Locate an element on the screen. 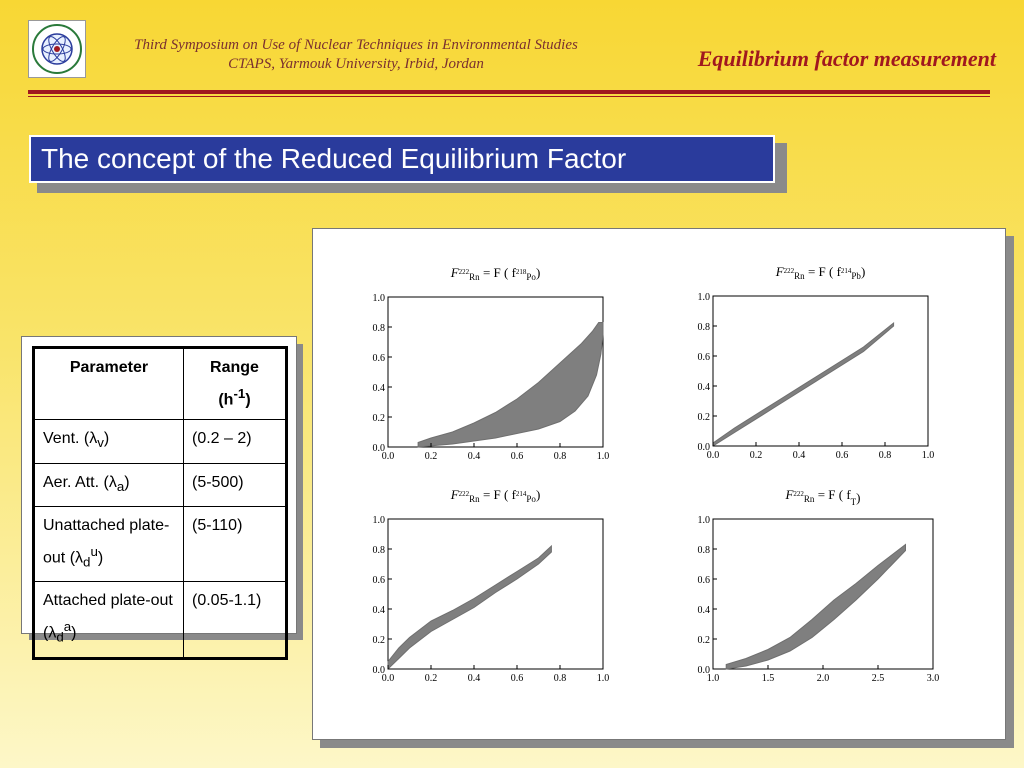  param-cell: Vent. (λv) is located at coordinates (108, 441).